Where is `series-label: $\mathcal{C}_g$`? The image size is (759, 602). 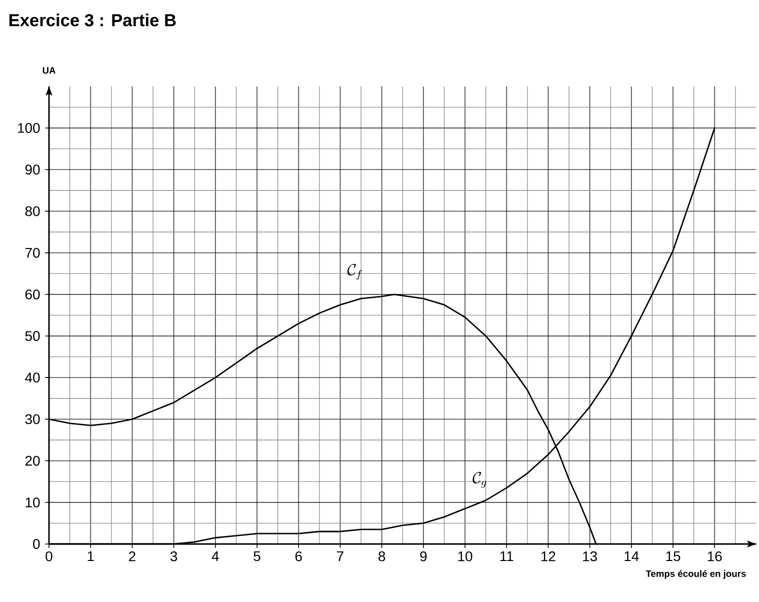
series-label: $\mathcal{C}_g$ is located at coordinates (479, 480).